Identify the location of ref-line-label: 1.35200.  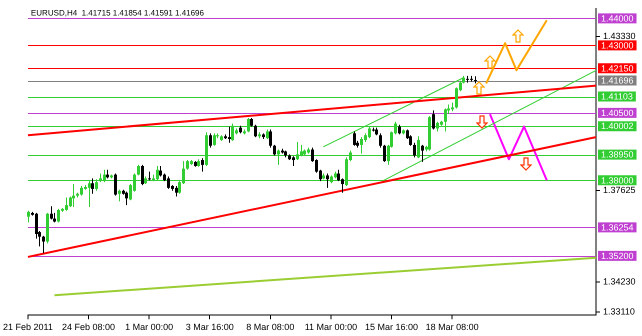
(617, 255).